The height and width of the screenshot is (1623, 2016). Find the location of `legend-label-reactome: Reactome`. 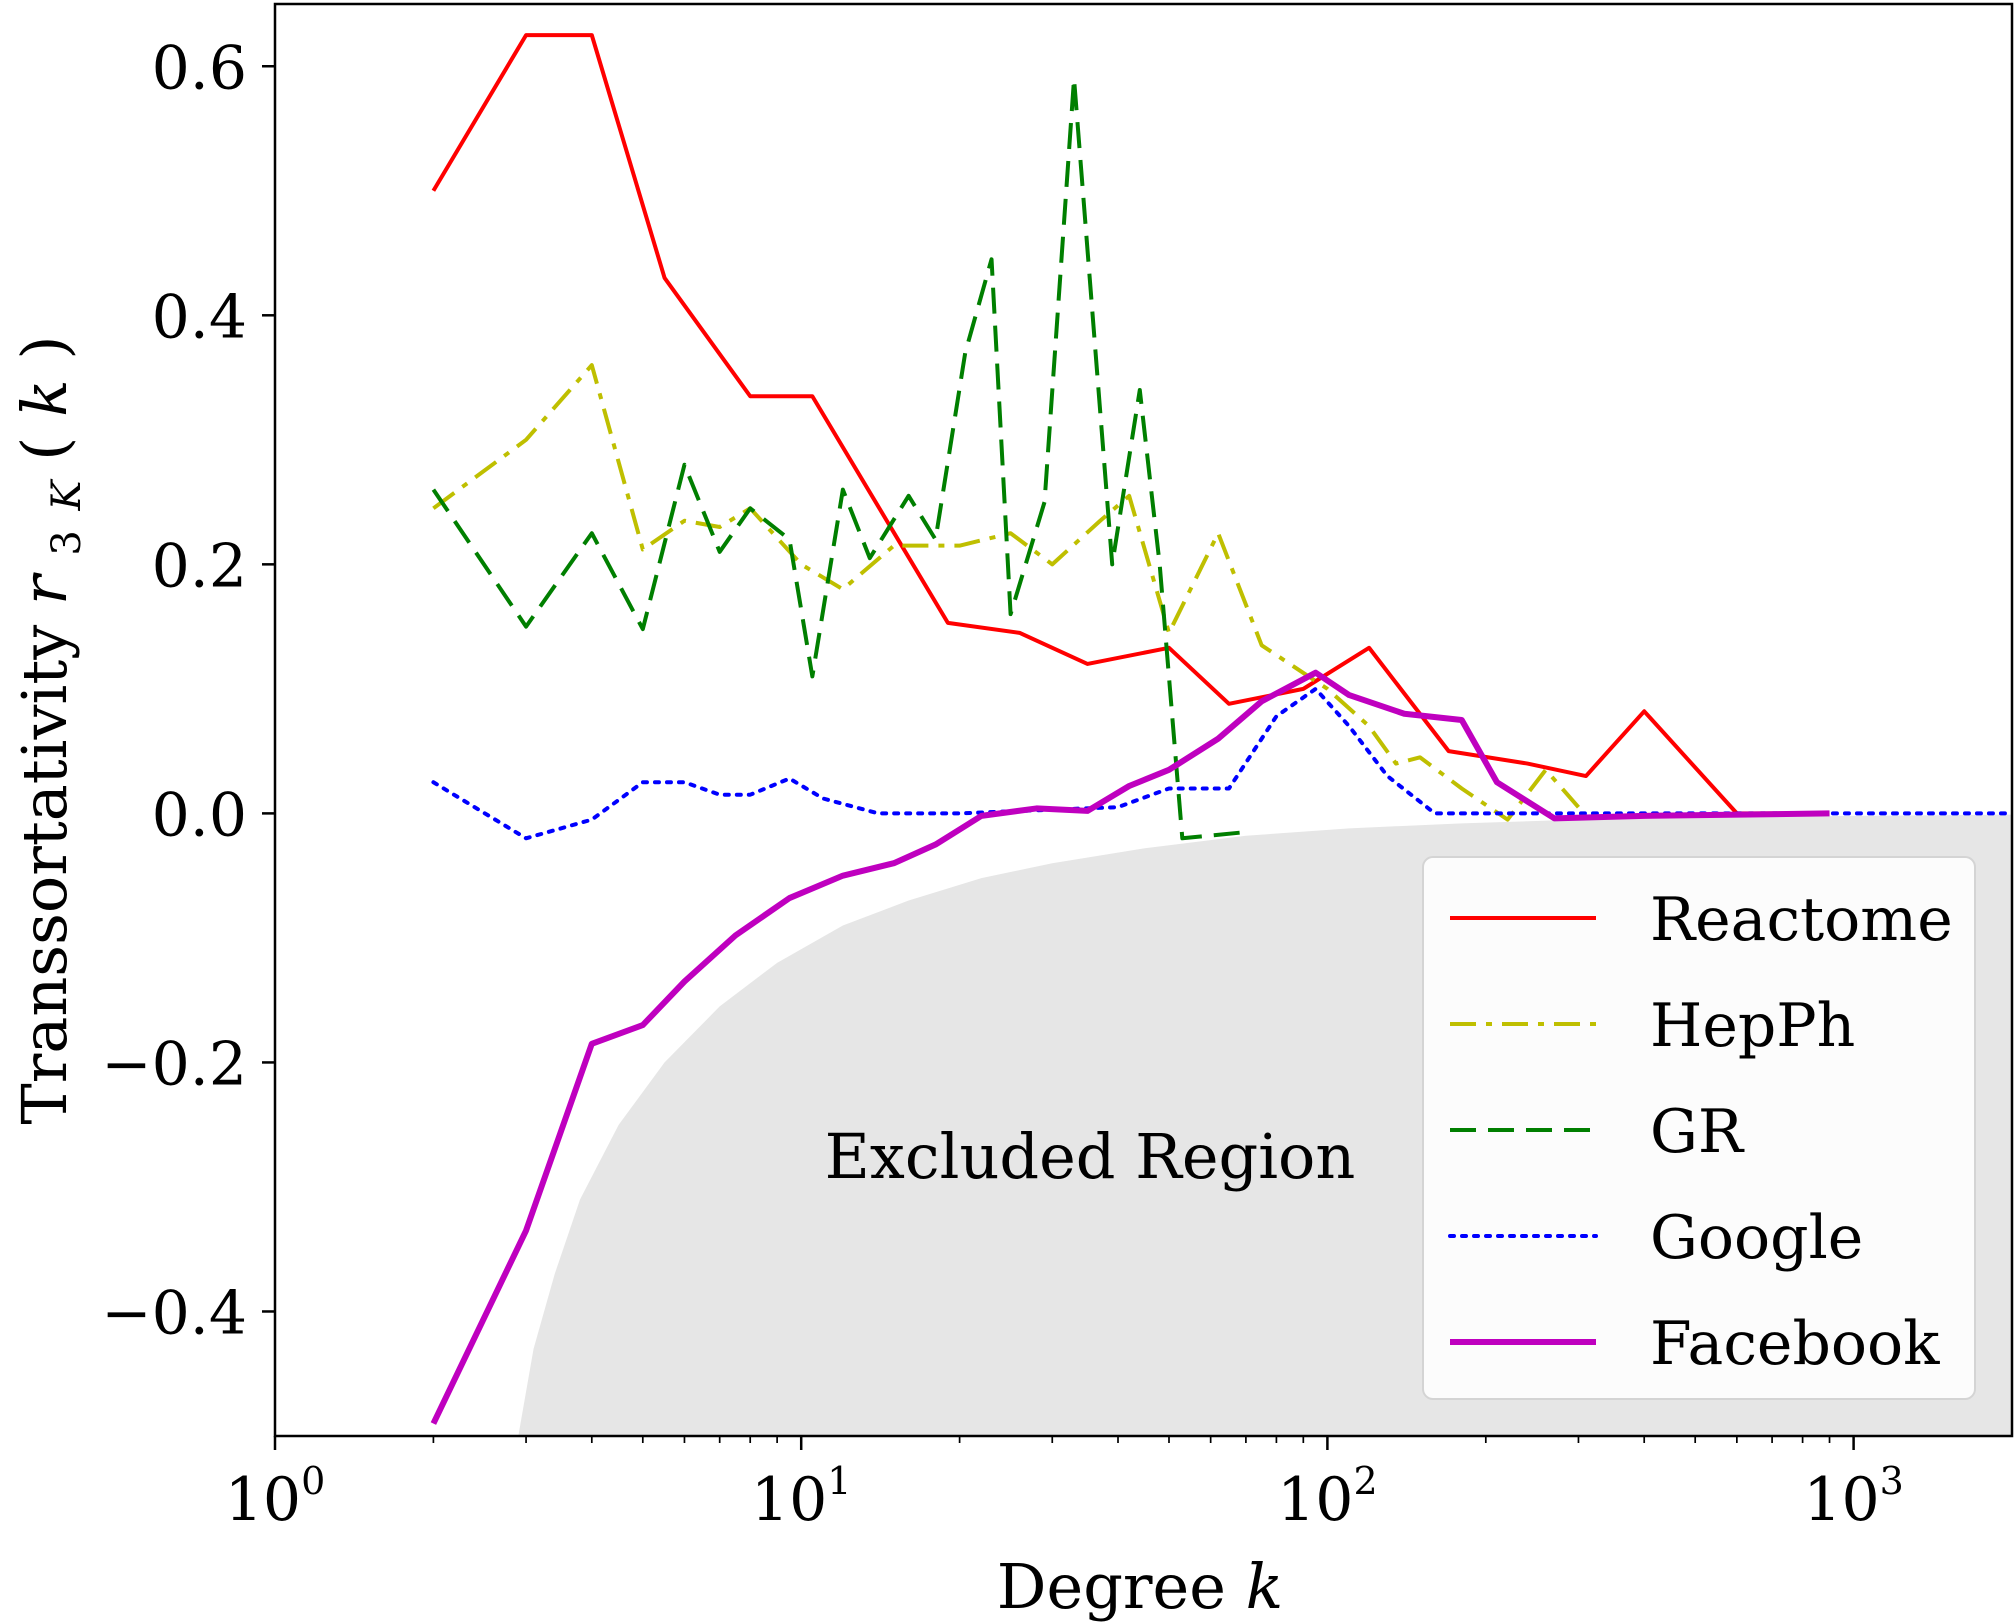

legend-label-reactome: Reactome is located at coordinates (1801, 920).